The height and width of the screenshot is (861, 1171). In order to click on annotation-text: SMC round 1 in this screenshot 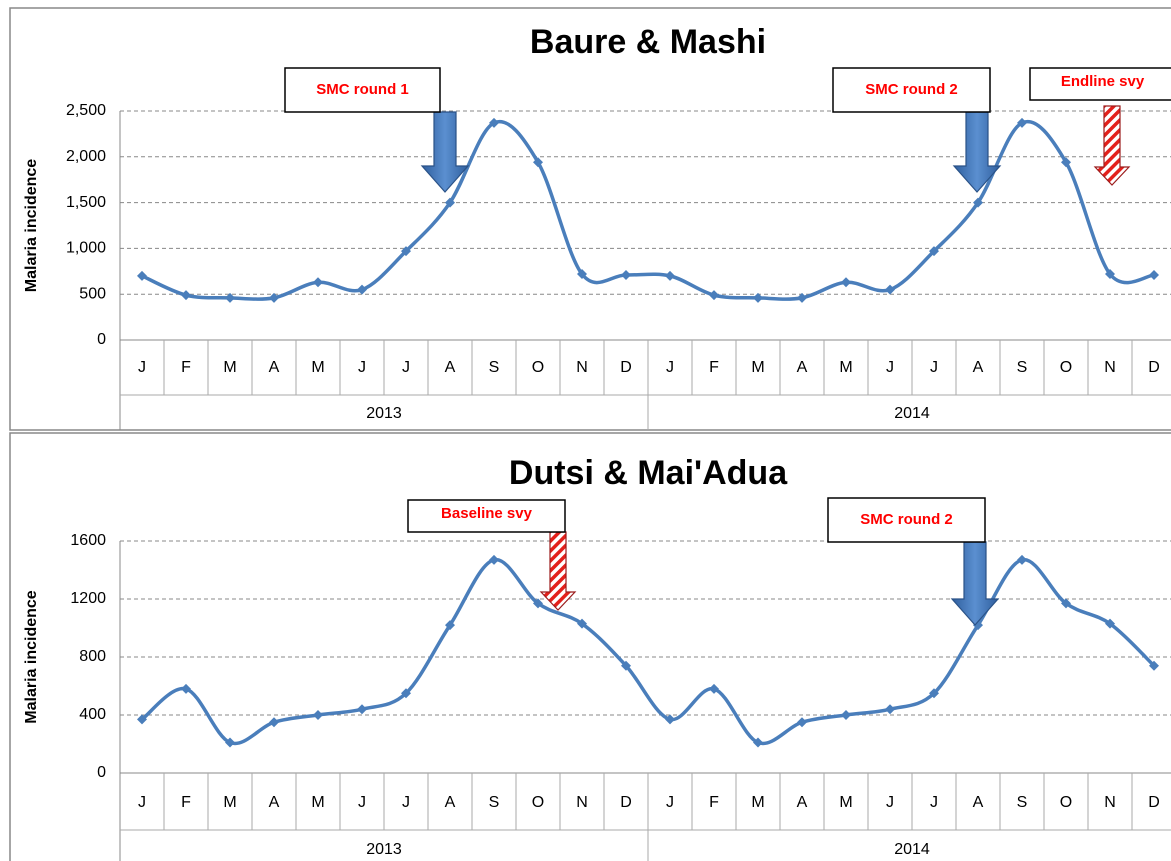, I will do `click(362, 89)`.